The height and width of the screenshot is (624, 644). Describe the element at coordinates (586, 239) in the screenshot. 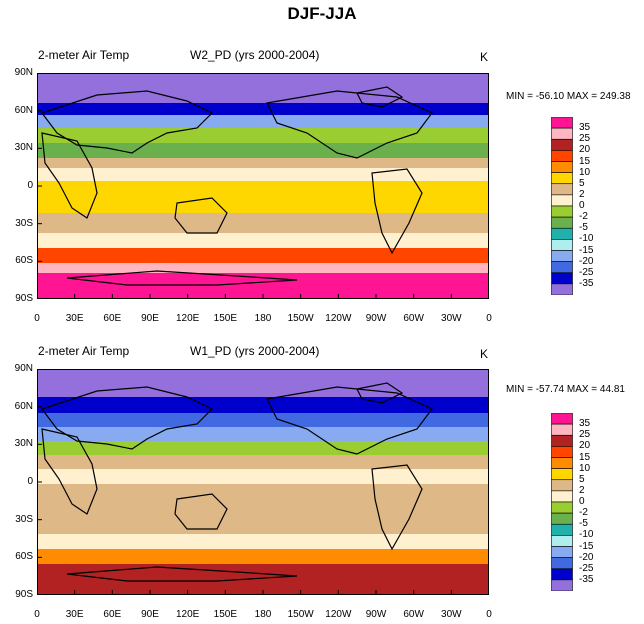

I see `colorbar-label: -10` at that location.